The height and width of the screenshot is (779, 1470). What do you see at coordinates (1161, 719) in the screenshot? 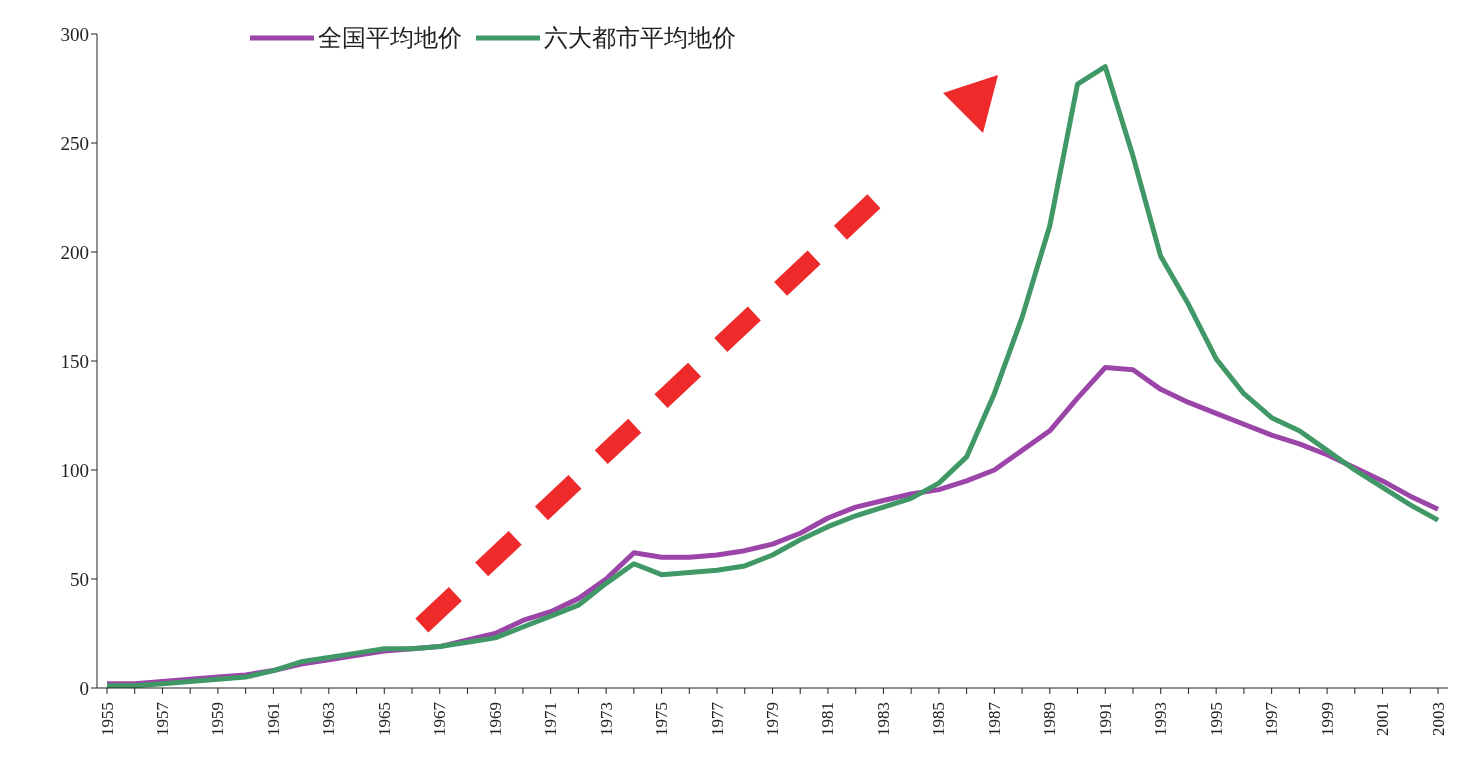
I see `x-tick-label: 1993` at bounding box center [1161, 719].